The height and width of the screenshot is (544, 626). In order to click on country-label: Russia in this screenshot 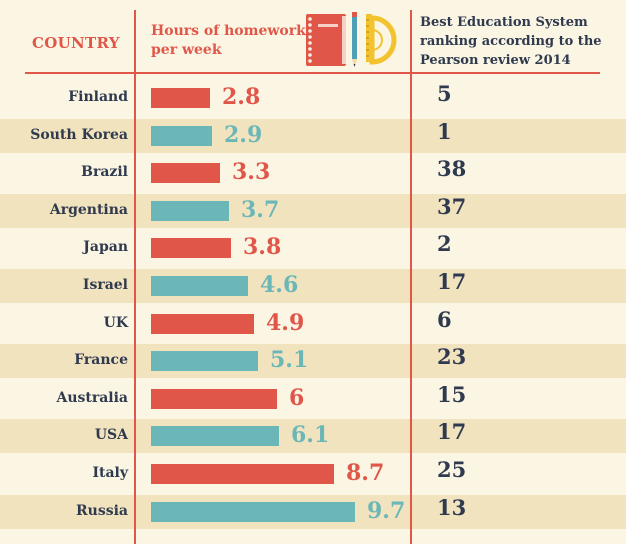, I will do `click(102, 510)`.